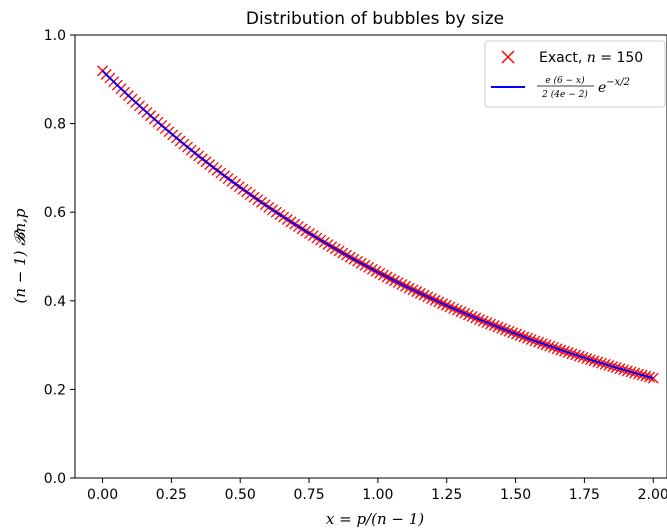 The image size is (667, 529). What do you see at coordinates (55, 36) in the screenshot?
I see `y-tick-label: 1.0` at bounding box center [55, 36].